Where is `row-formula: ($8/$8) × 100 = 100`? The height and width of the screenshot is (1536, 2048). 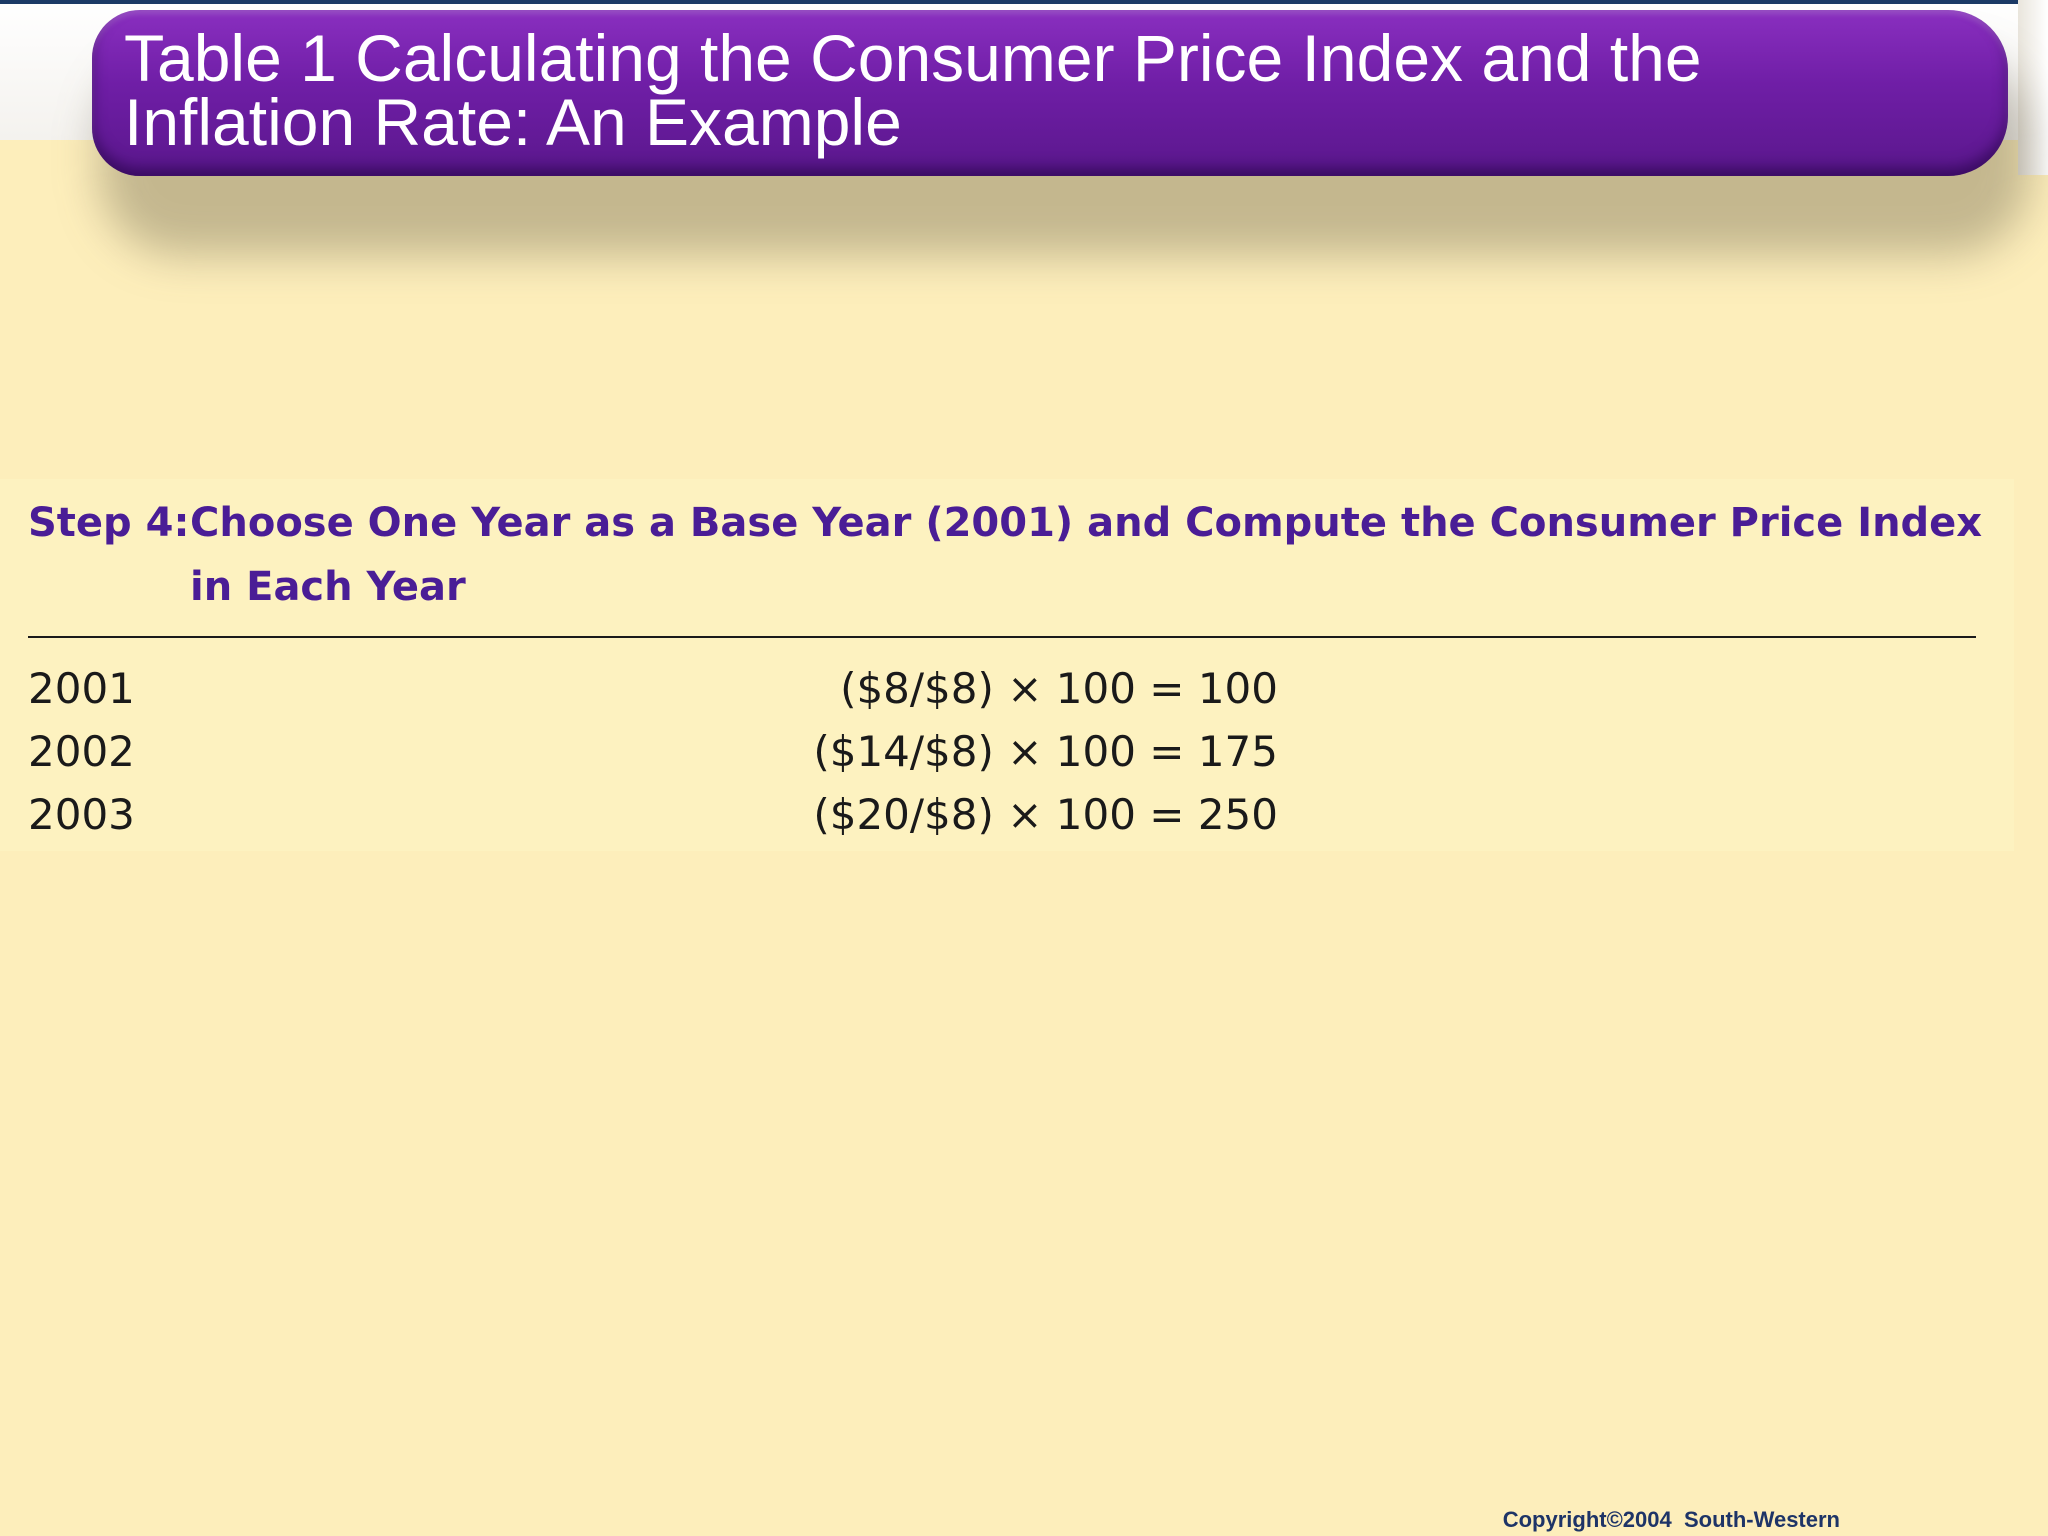 row-formula: ($8/$8) × 100 = 100 is located at coordinates (1059, 688).